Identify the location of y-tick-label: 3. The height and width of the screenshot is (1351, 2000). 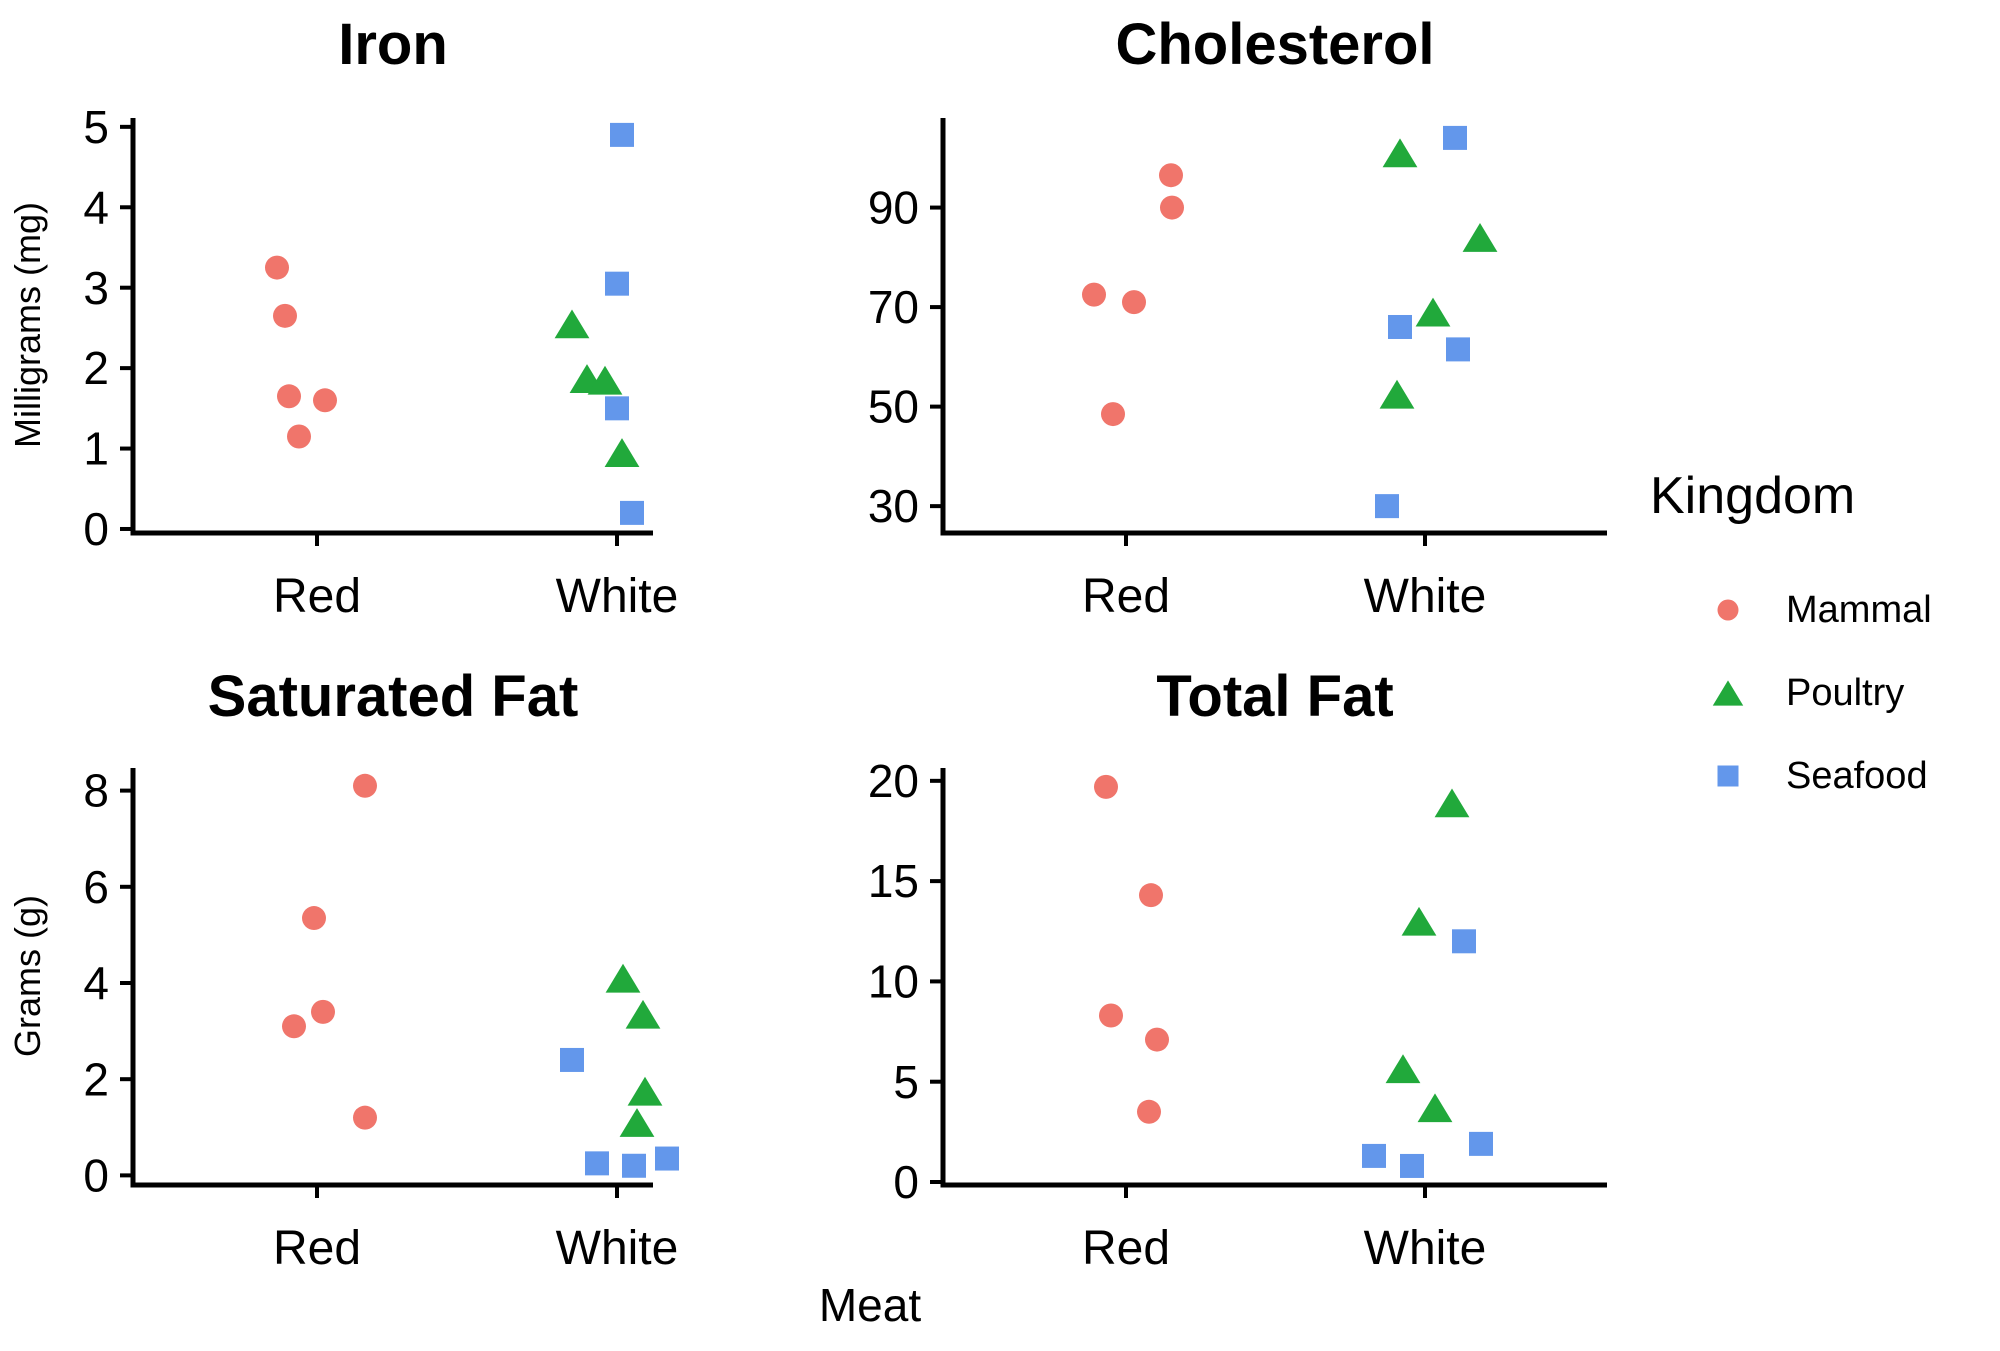
(96, 288).